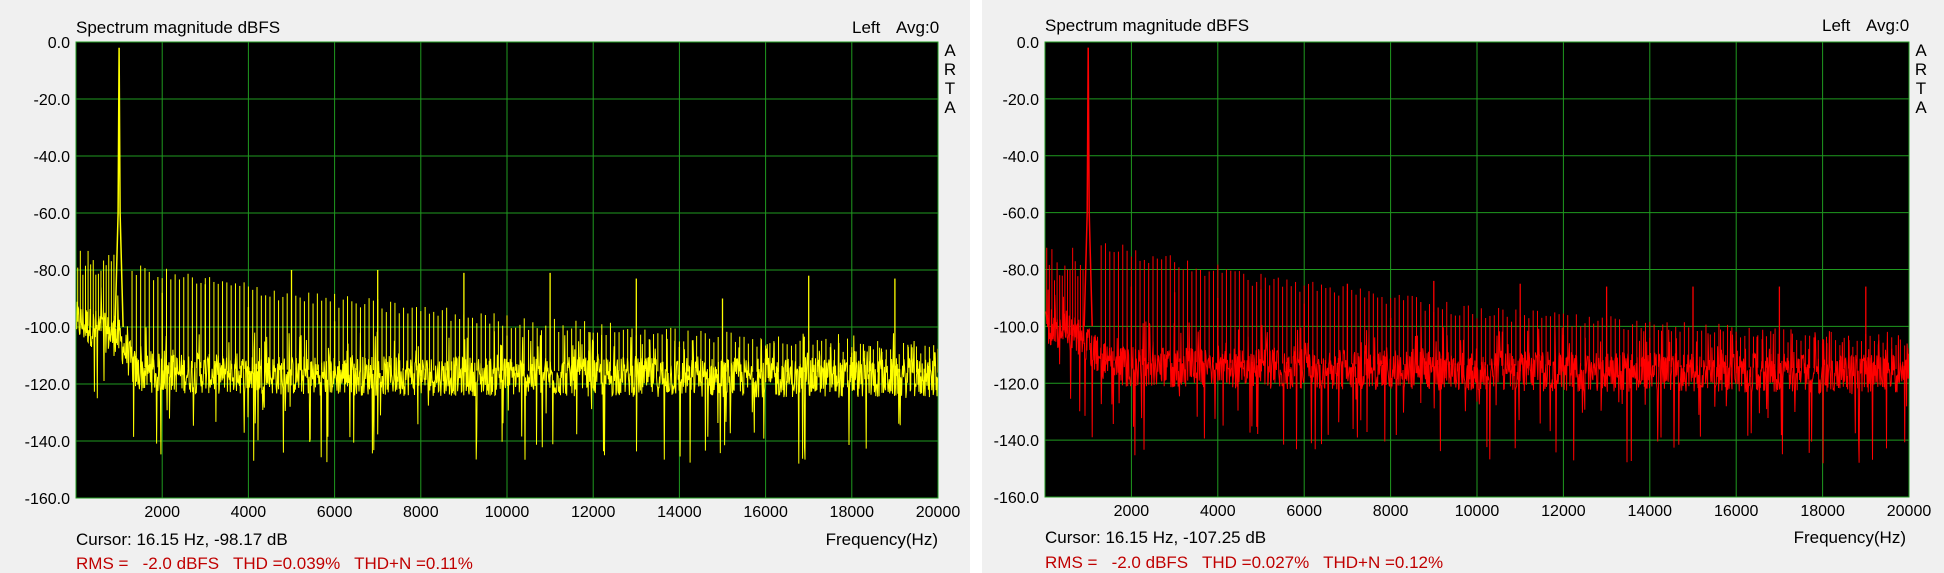  I want to click on noise-trace, so click(507, 375).